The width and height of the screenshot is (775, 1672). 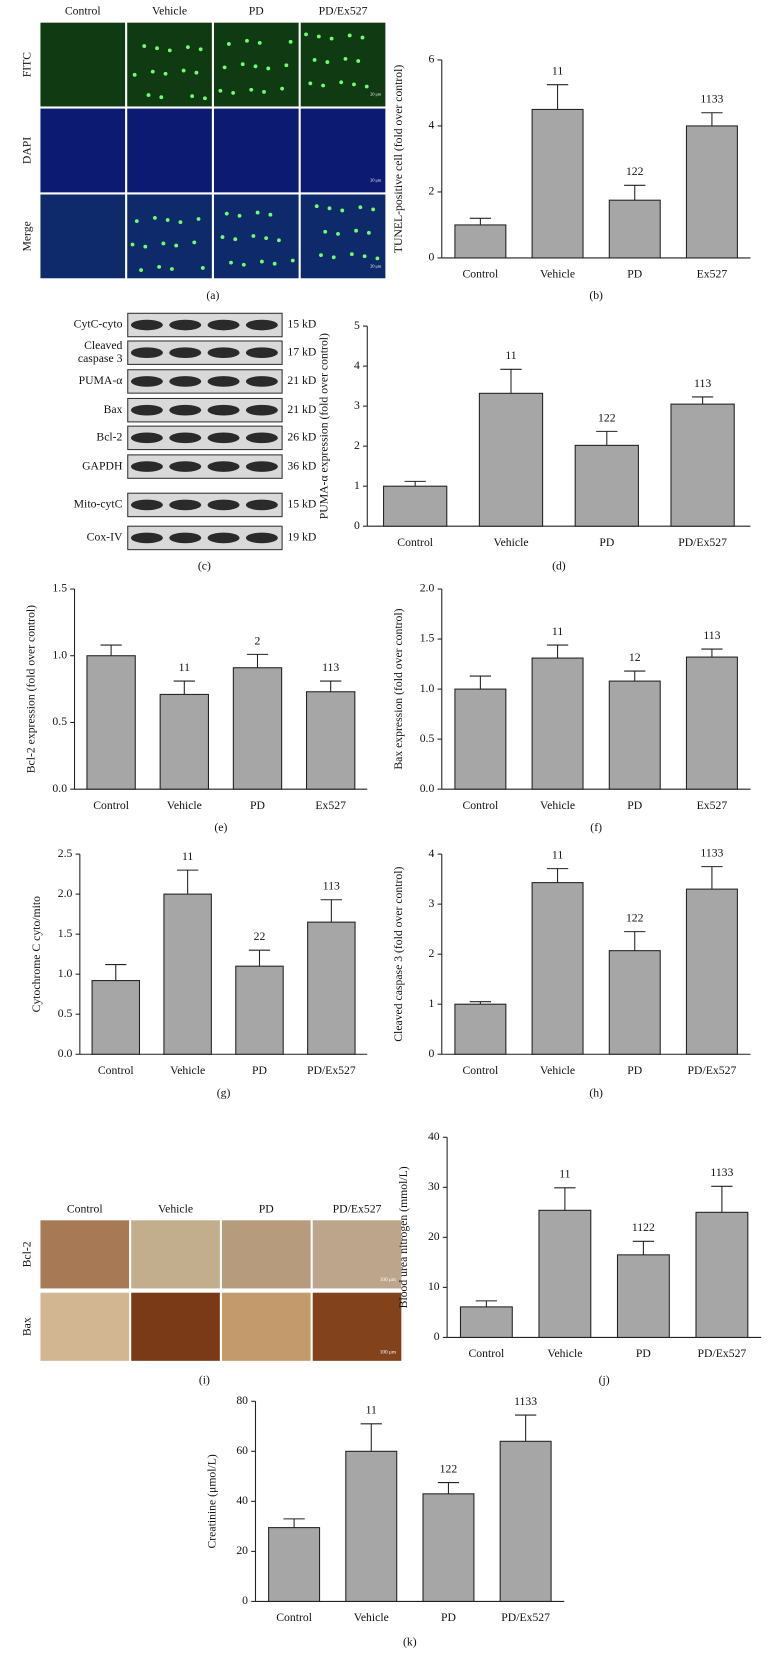 What do you see at coordinates (431, 903) in the screenshot?
I see `y-tick-label: 3` at bounding box center [431, 903].